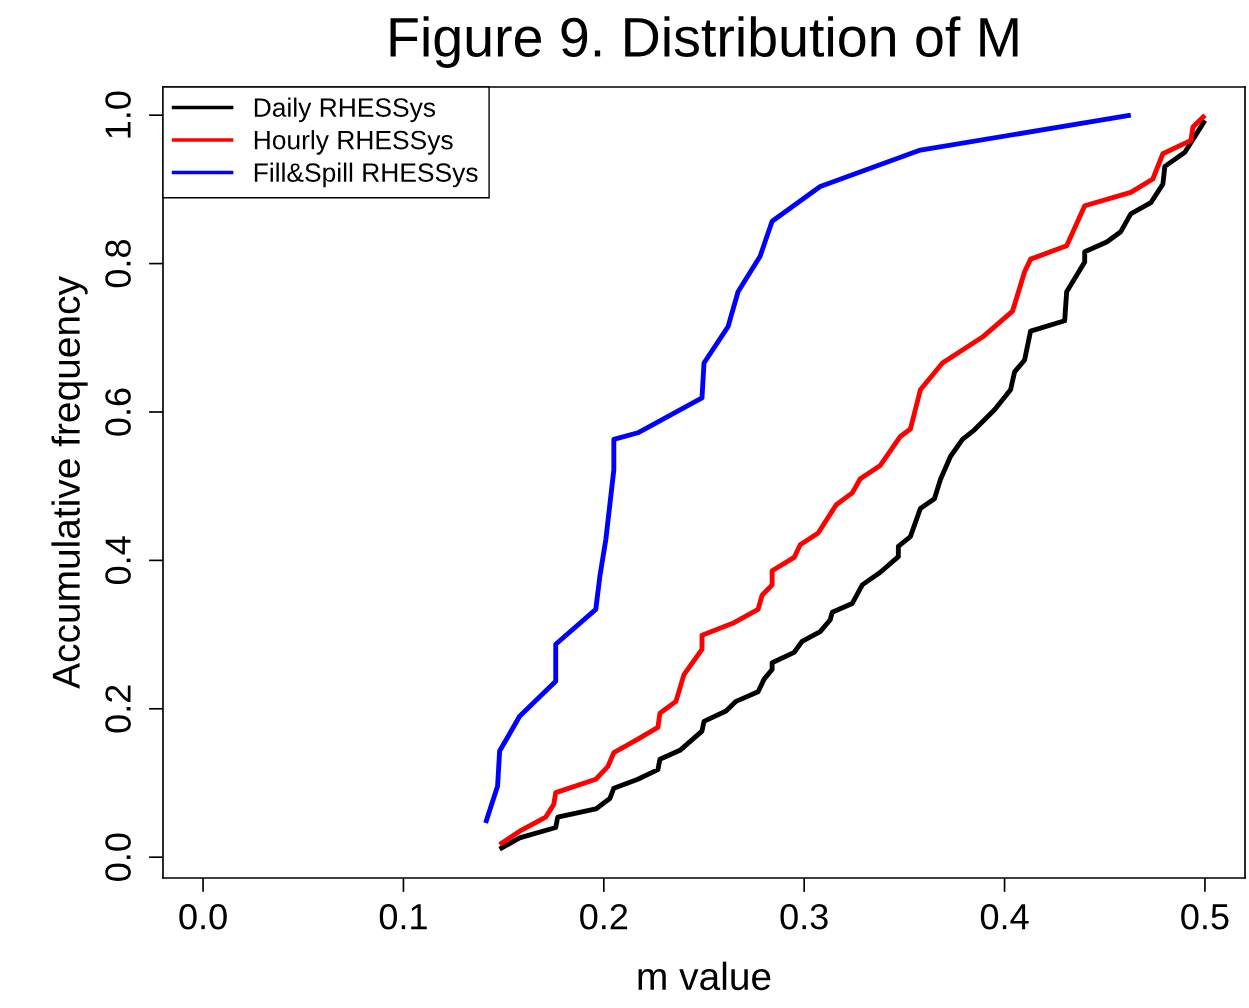 Image resolution: width=1249 pixels, height=1008 pixels. What do you see at coordinates (403, 916) in the screenshot?
I see `x-tick-label: 0.1` at bounding box center [403, 916].